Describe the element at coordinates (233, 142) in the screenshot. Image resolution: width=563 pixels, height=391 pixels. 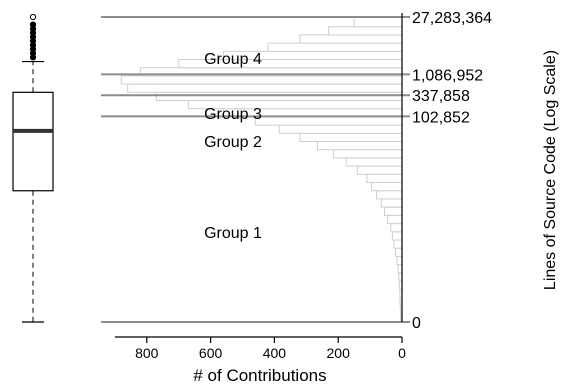
I see `group-label: Group 2` at that location.